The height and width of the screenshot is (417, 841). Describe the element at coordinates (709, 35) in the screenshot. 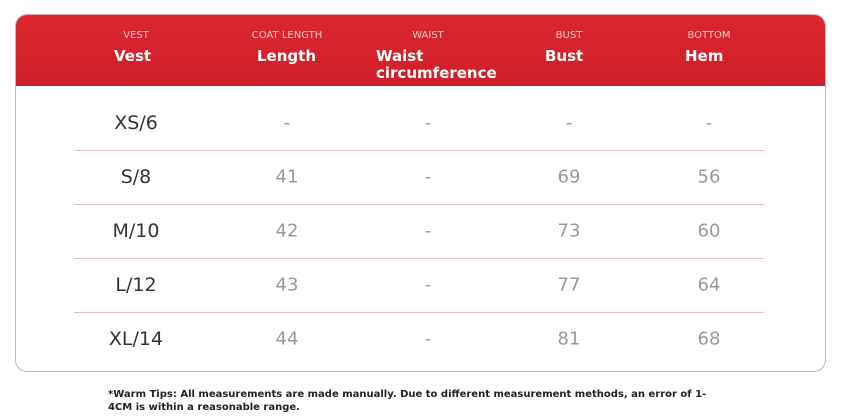

I see `column-code: BOTTOM` at that location.